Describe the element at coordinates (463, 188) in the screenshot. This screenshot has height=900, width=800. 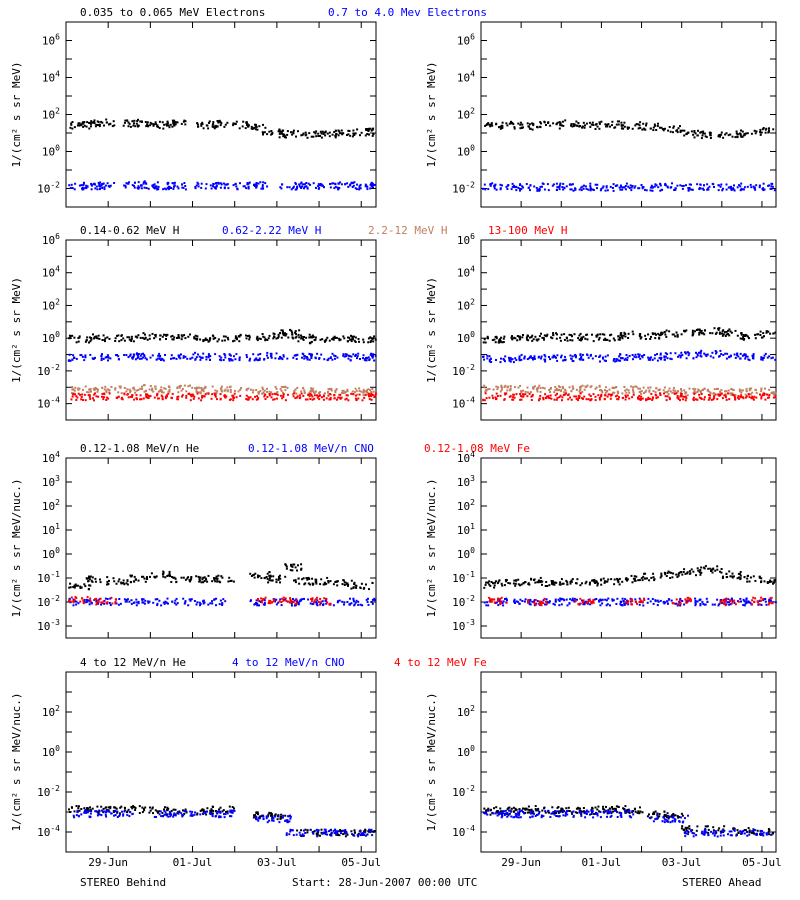
I see `y-tick-label: 10-2` at that location.